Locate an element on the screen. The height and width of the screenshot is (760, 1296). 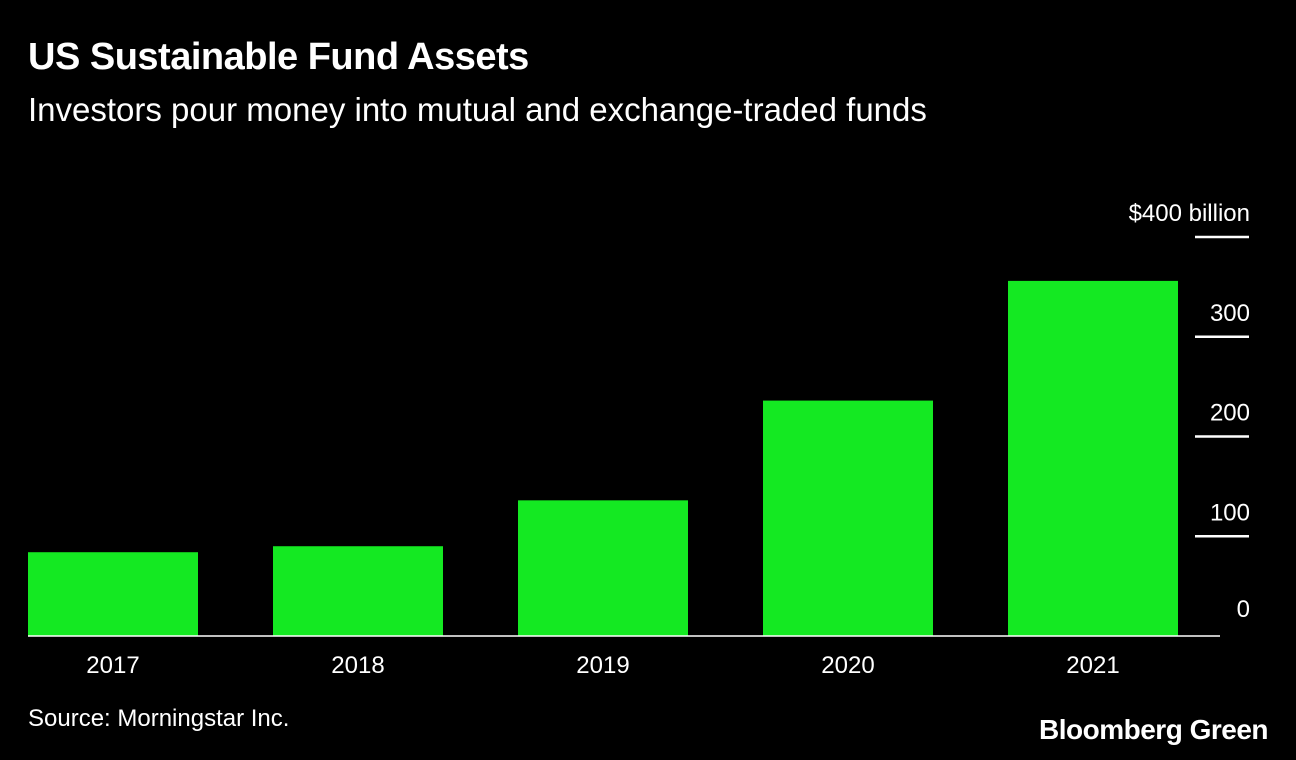
y-tick-label-100: 100 is located at coordinates (1230, 512).